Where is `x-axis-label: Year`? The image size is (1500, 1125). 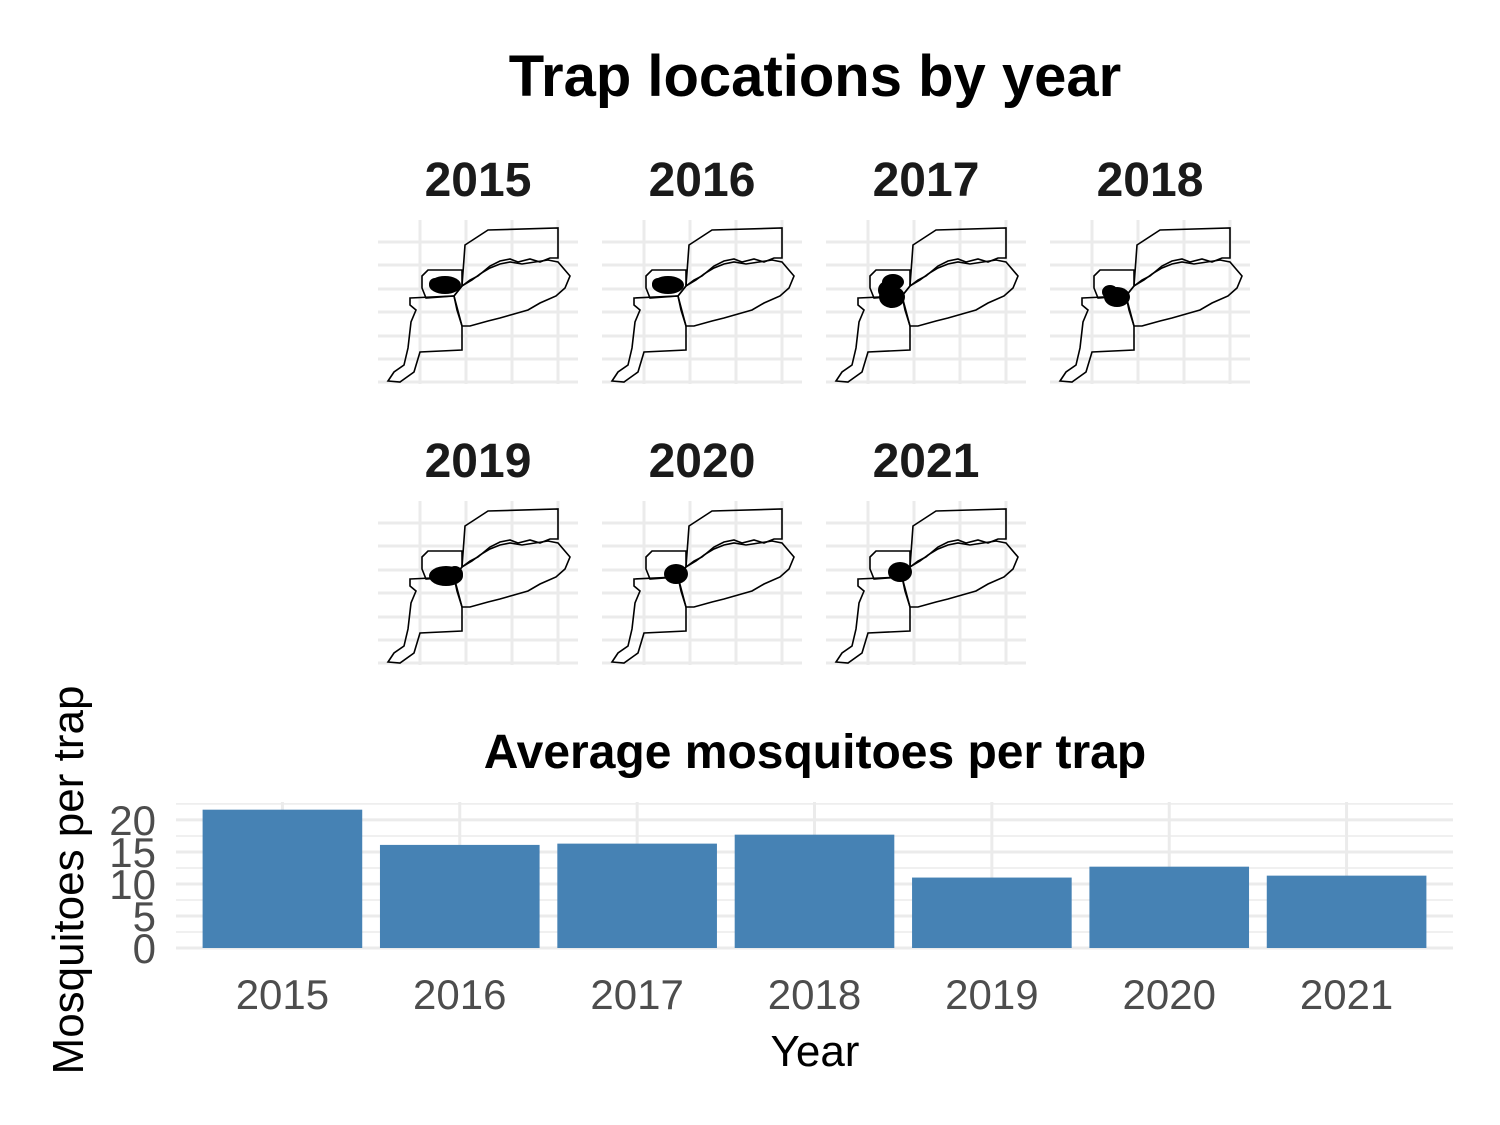
x-axis-label: Year is located at coordinates (815, 1051).